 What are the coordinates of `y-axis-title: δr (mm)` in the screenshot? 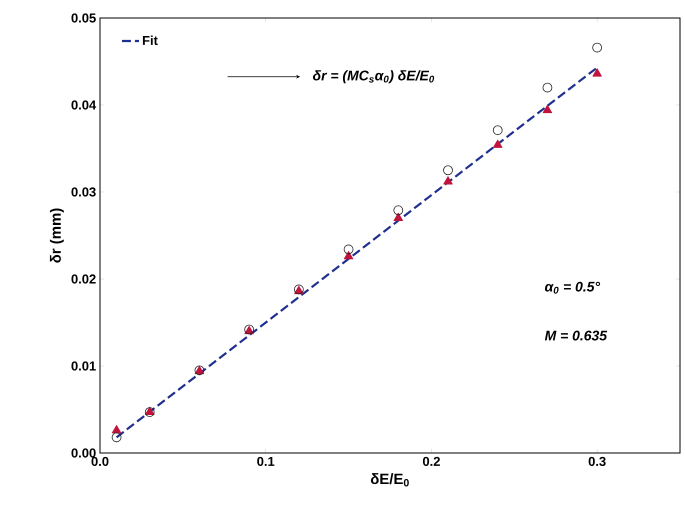 It's located at (57, 235).